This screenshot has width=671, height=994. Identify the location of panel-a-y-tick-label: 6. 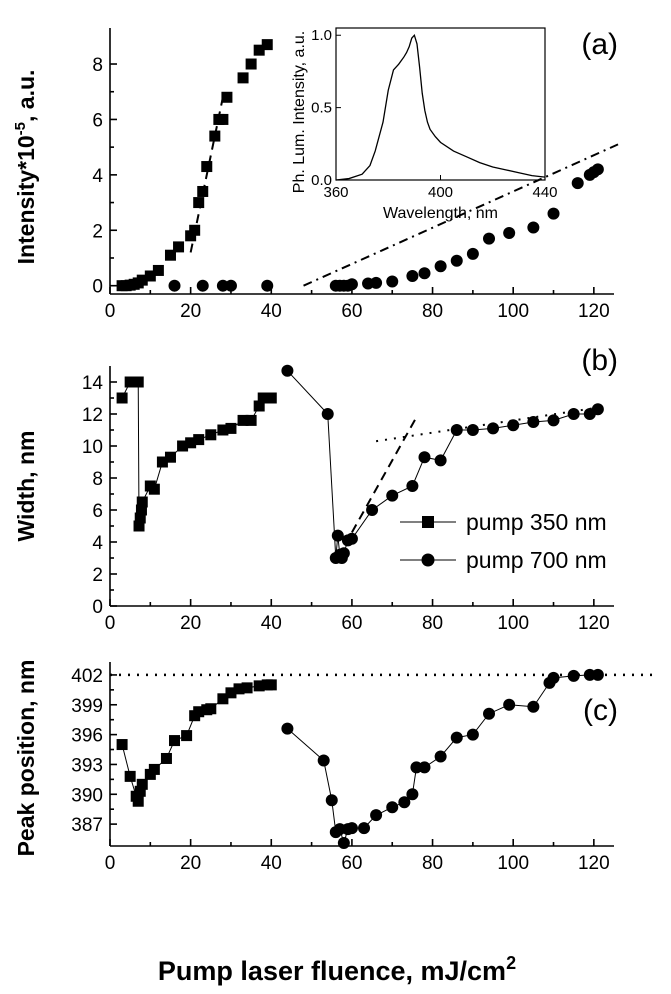
(97, 120).